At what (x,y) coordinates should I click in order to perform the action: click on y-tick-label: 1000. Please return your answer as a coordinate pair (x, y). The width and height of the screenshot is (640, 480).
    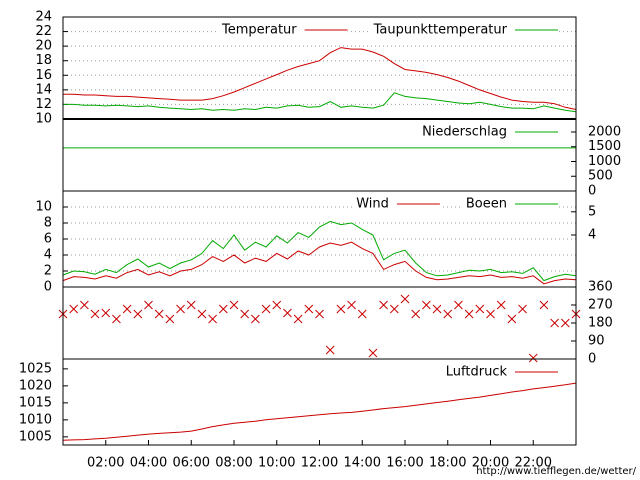
    Looking at the image, I should click on (604, 161).